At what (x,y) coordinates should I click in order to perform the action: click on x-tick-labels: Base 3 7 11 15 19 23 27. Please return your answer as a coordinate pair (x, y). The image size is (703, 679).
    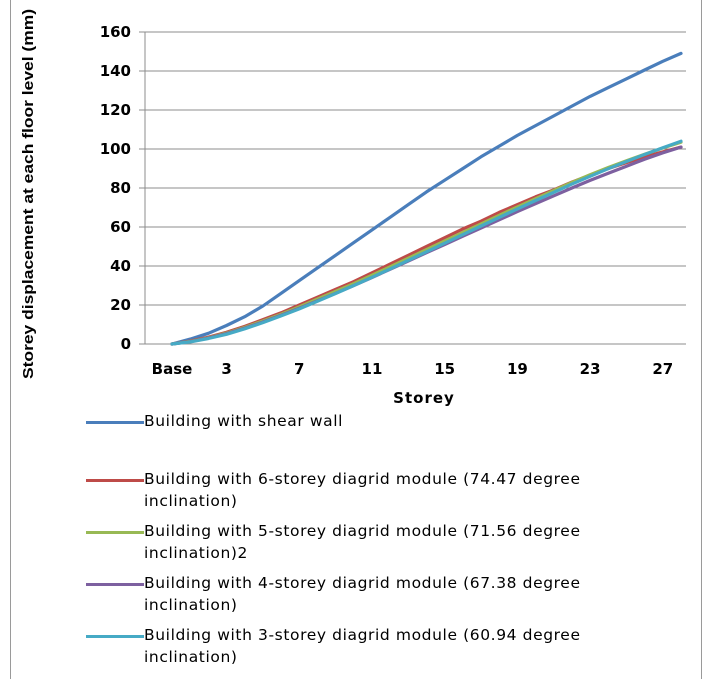
    Looking at the image, I should click on (413, 369).